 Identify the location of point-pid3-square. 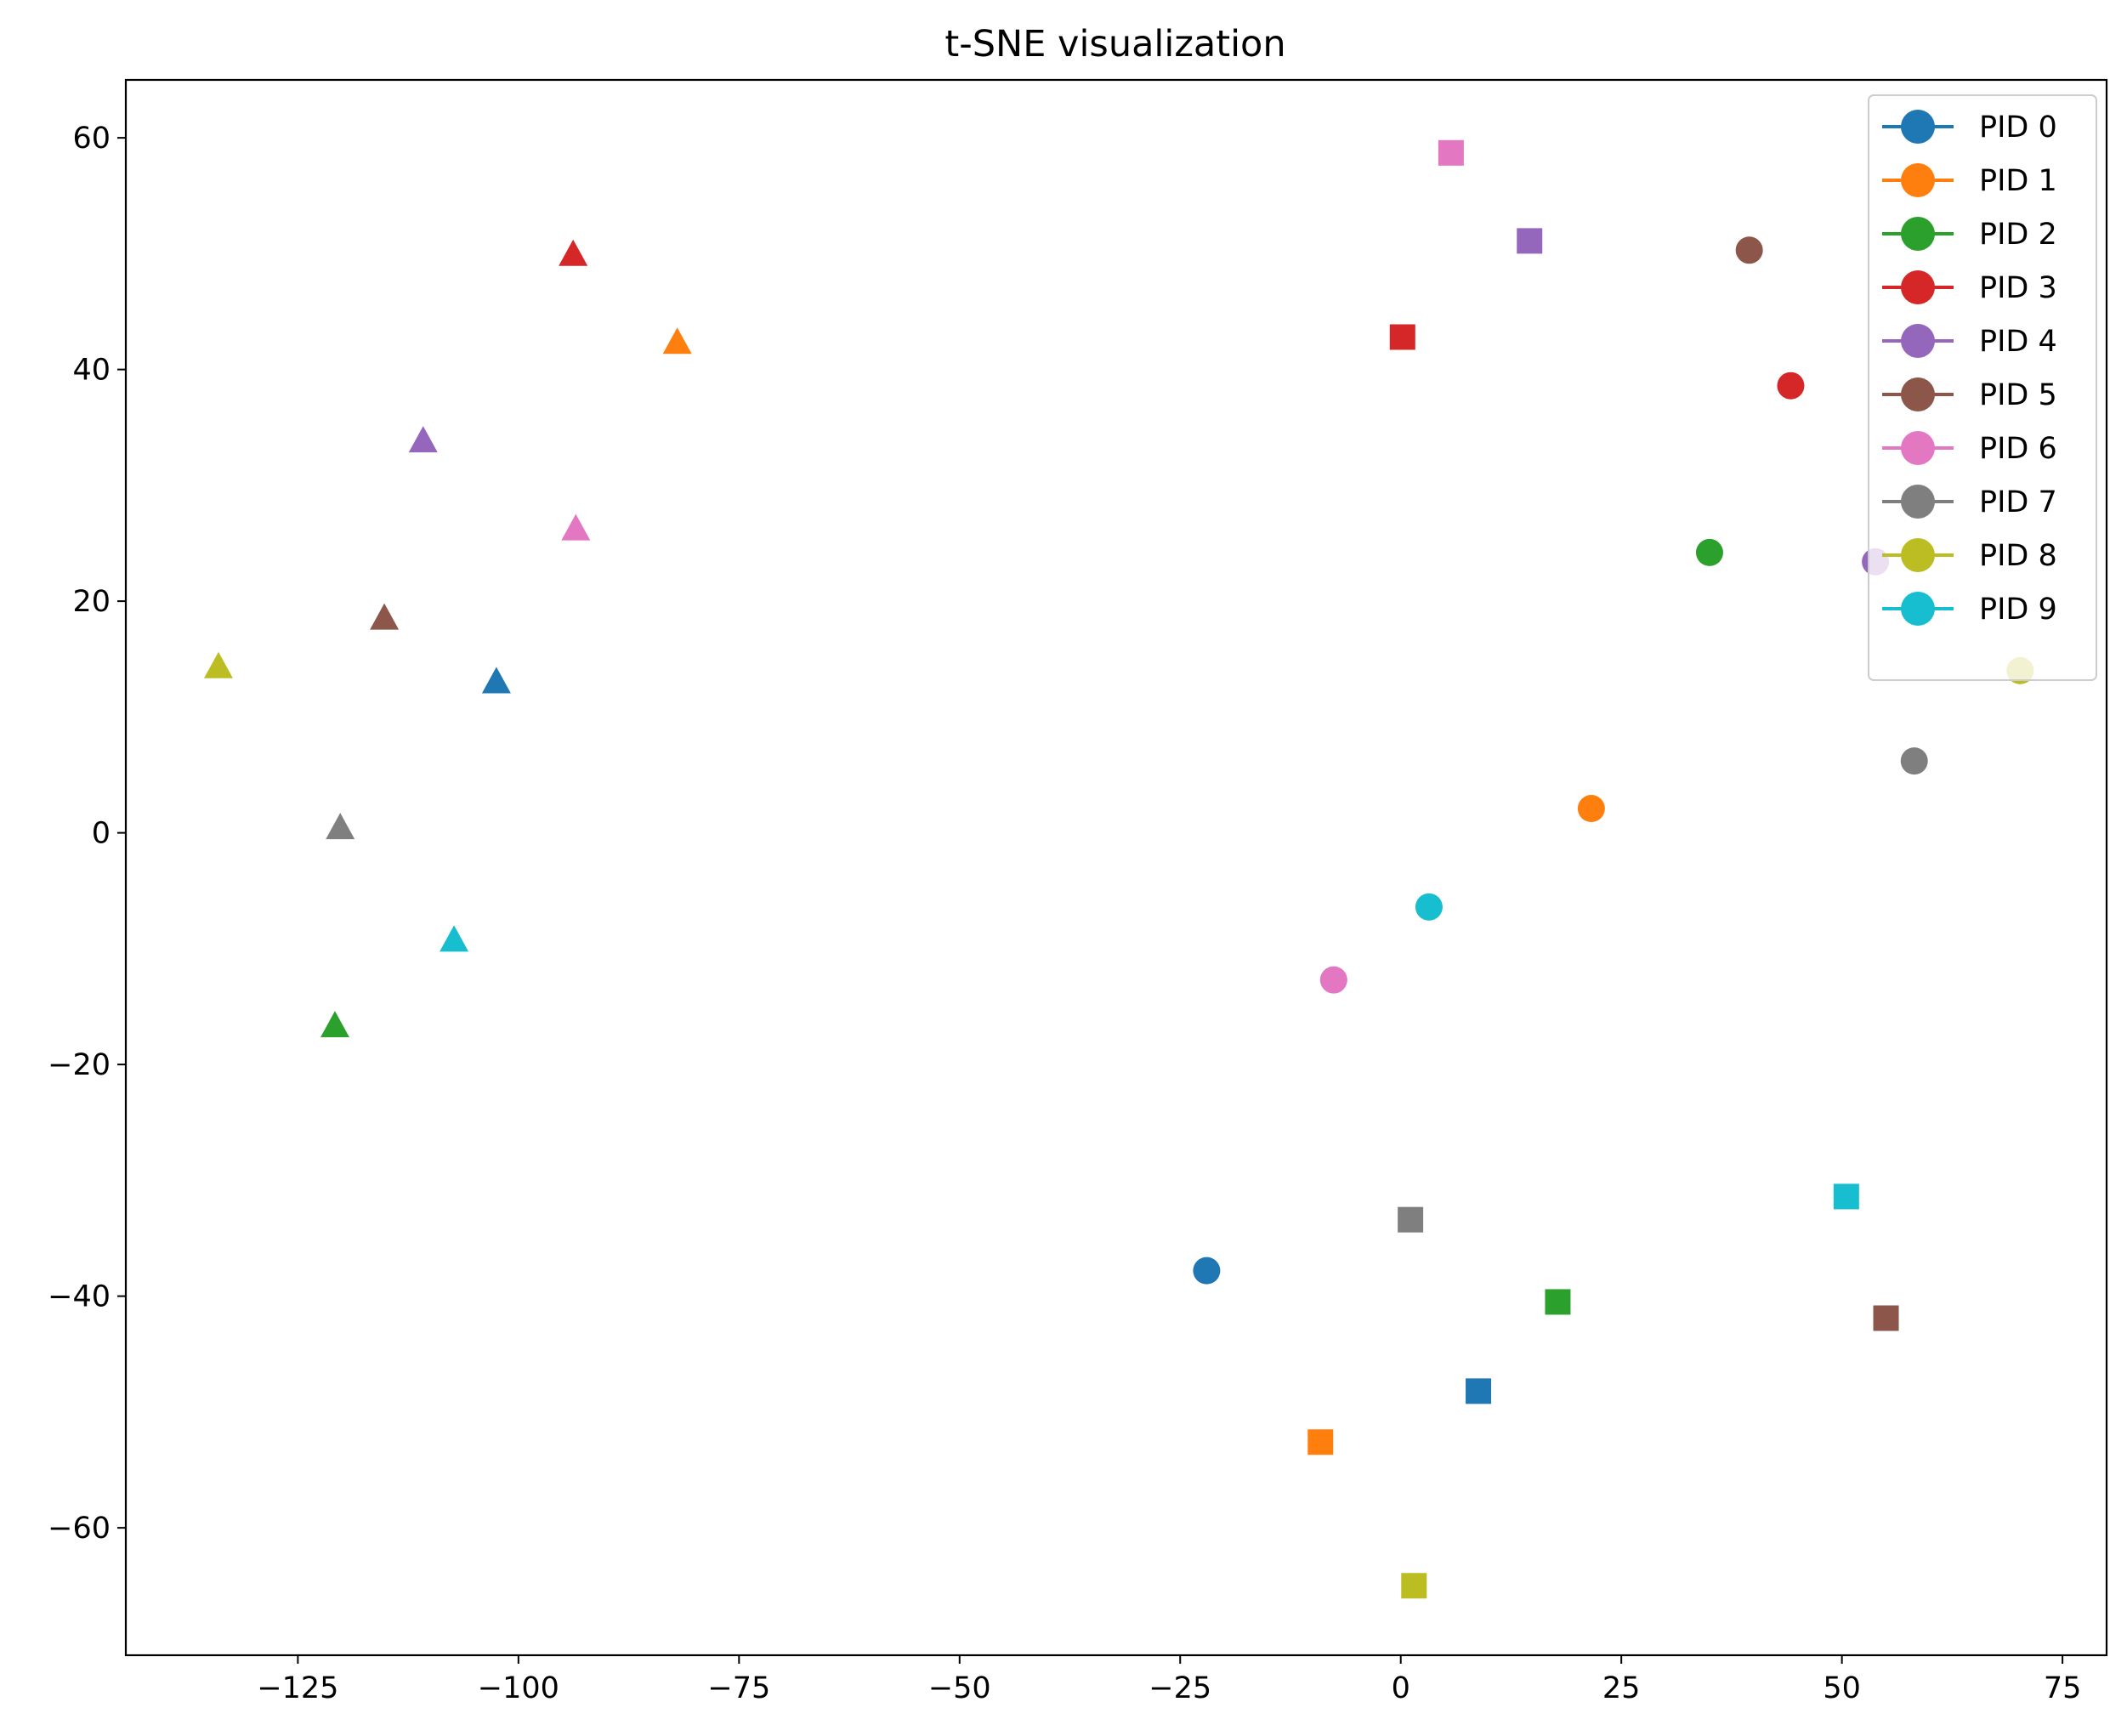
(1402, 337).